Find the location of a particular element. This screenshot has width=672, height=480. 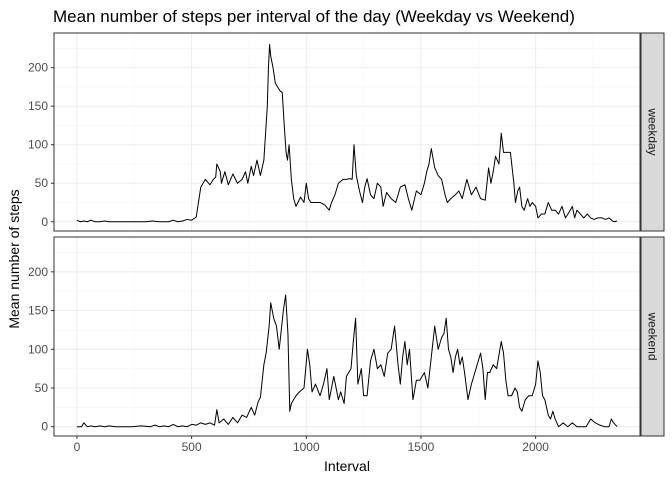

x-axis: 0 500 1000 1500 2000 is located at coordinates (311, 445).